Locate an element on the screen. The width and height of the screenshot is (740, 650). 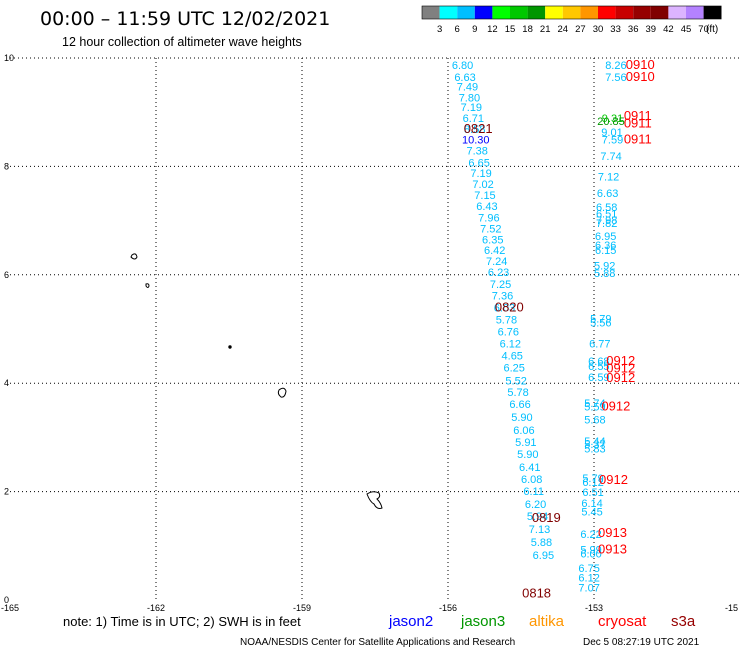
swh-value-label: 8.26 is located at coordinates (615, 66).